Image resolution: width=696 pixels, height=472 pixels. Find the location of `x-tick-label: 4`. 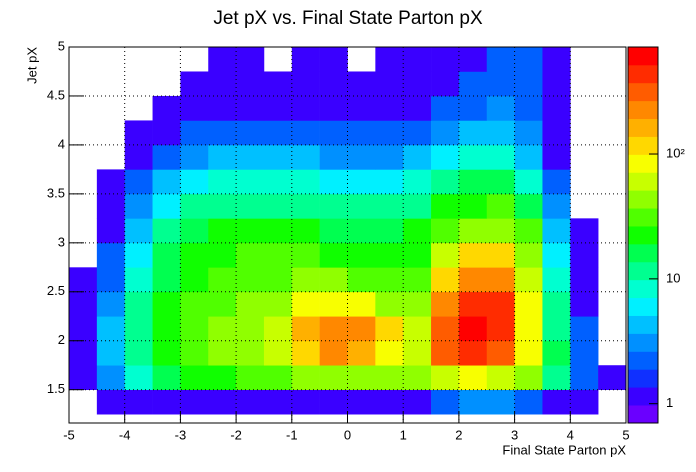

x-tick-label: 4 is located at coordinates (570, 434).